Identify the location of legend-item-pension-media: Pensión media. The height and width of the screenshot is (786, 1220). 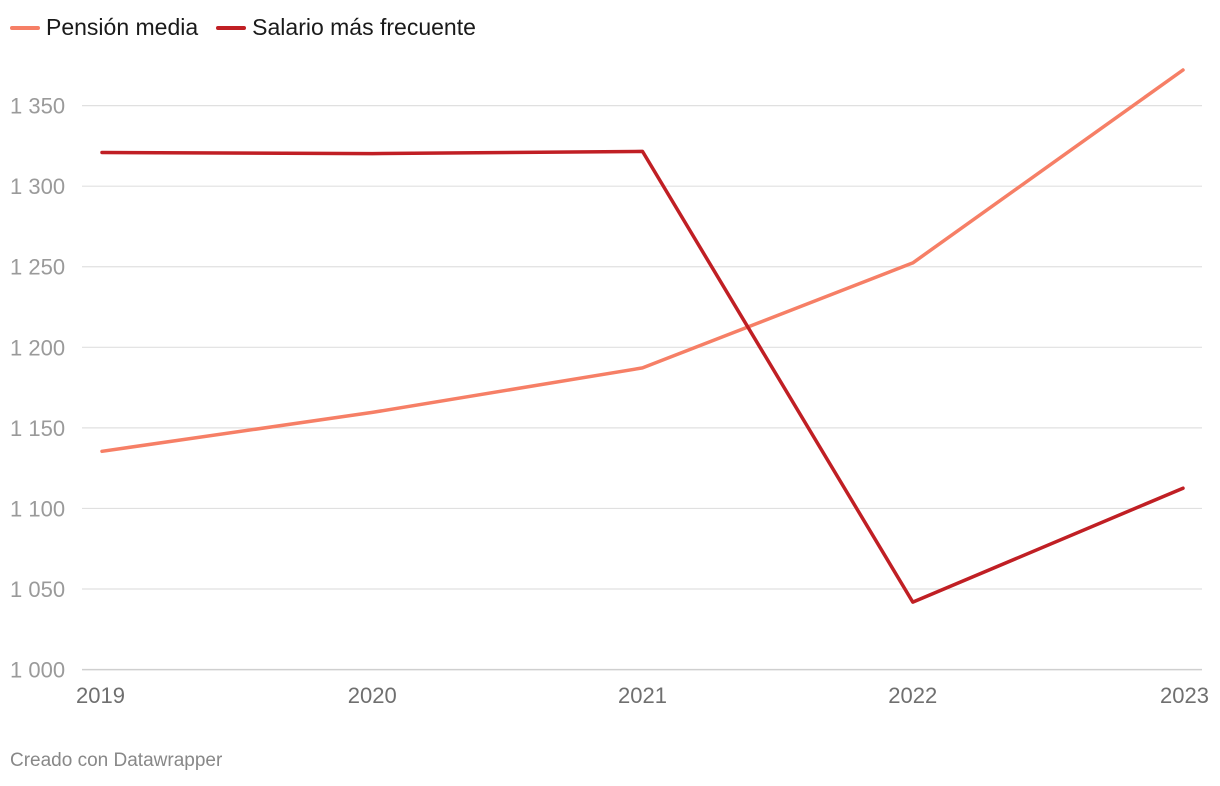
(104, 27).